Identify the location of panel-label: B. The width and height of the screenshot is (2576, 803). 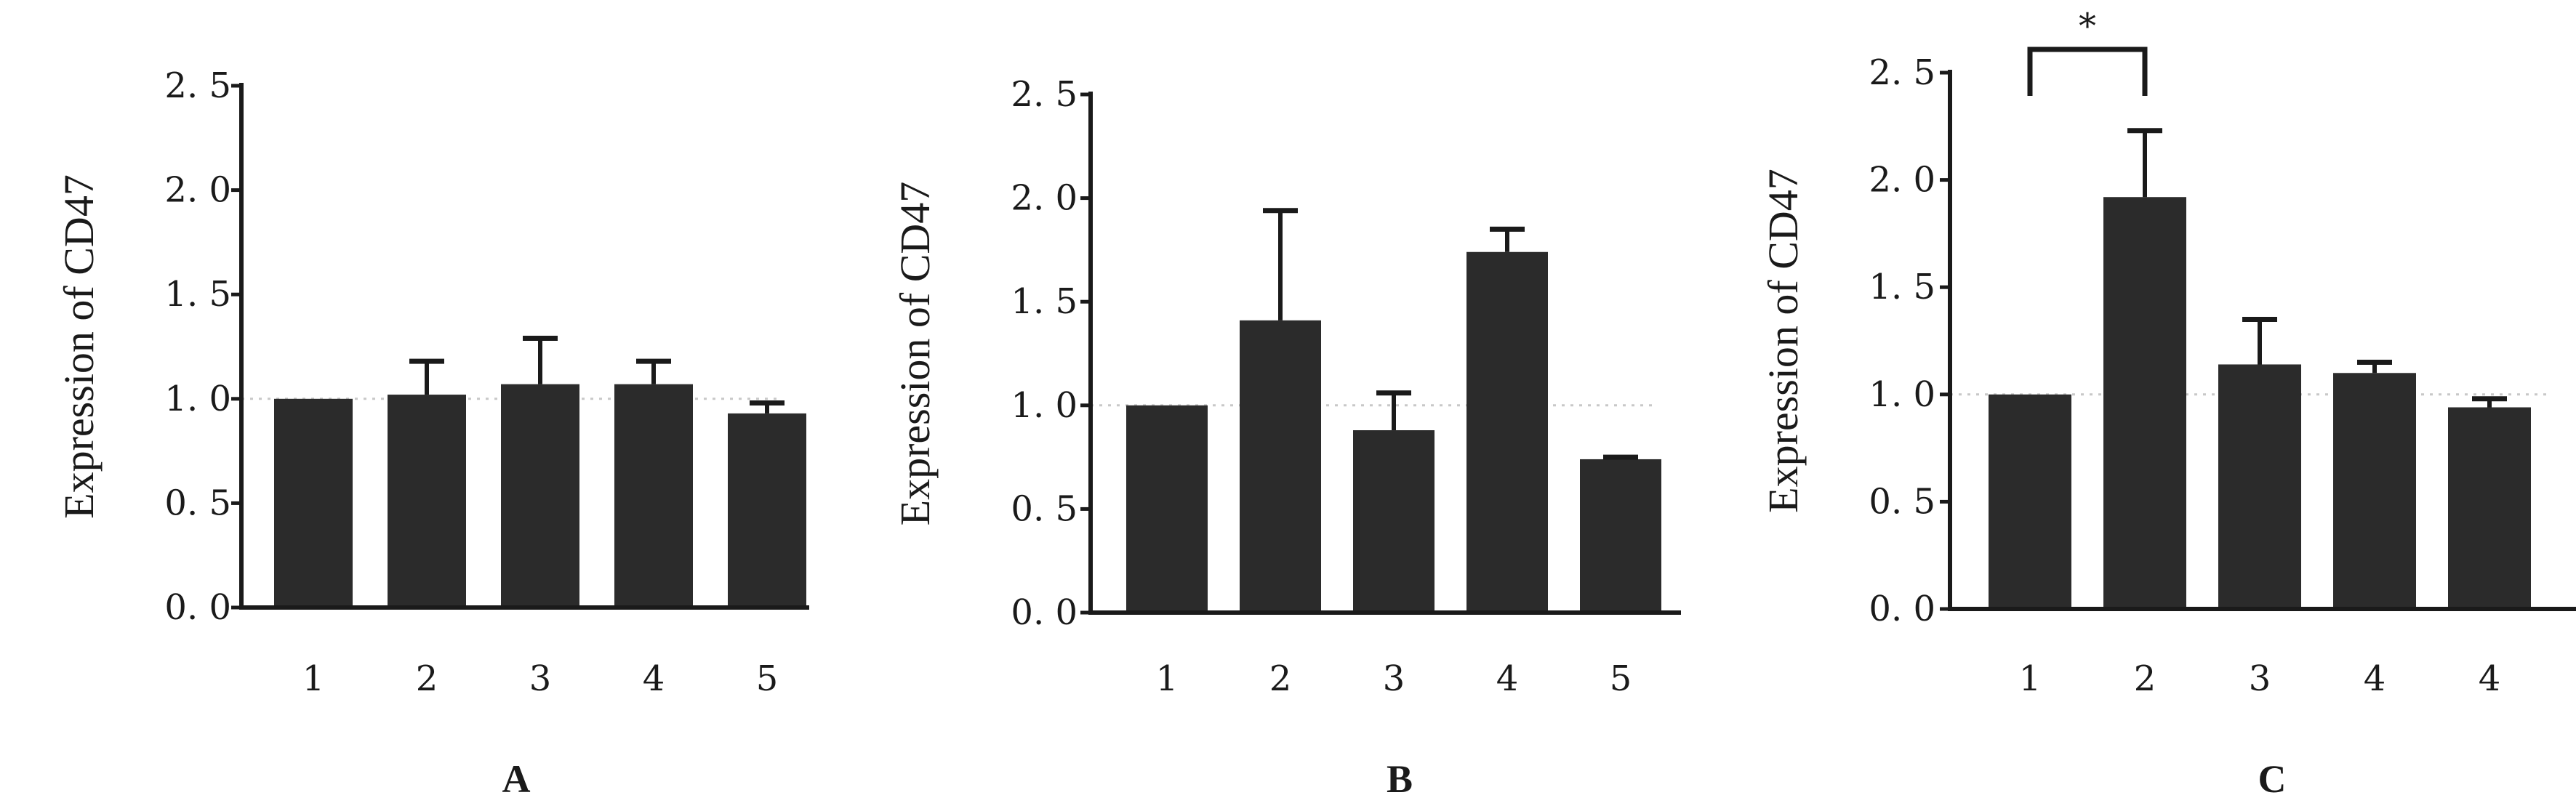
(1400, 779).